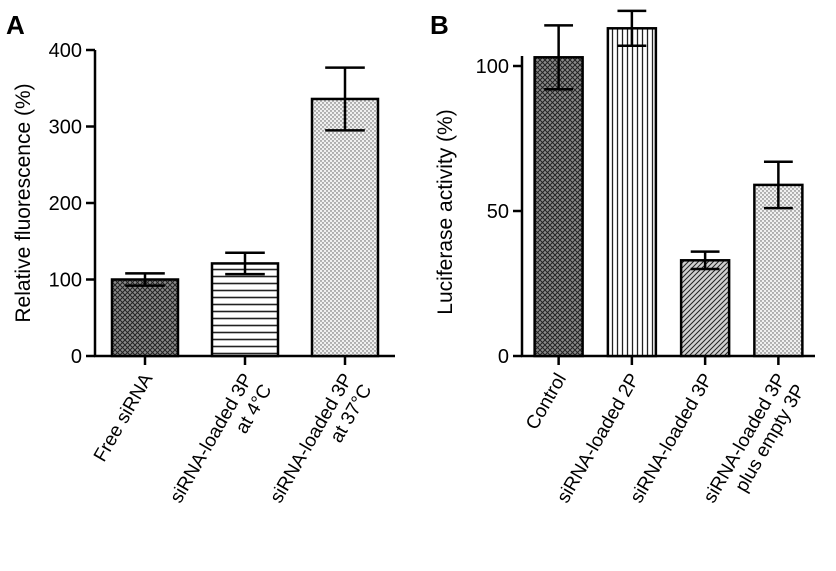 This screenshot has height=571, width=836. Describe the element at coordinates (65, 204) in the screenshot. I see `y-tick-label: 200` at that location.